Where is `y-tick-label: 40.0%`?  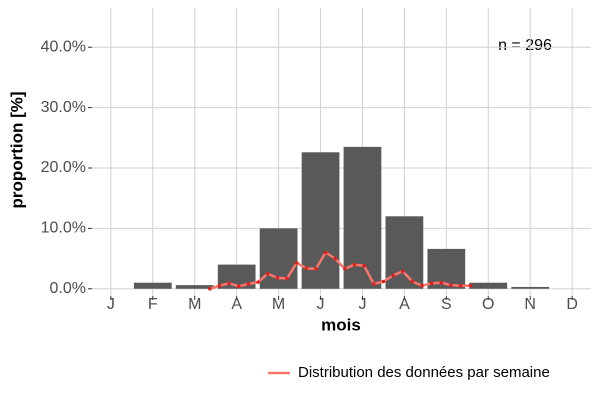
y-tick-label: 40.0% is located at coordinates (63, 46).